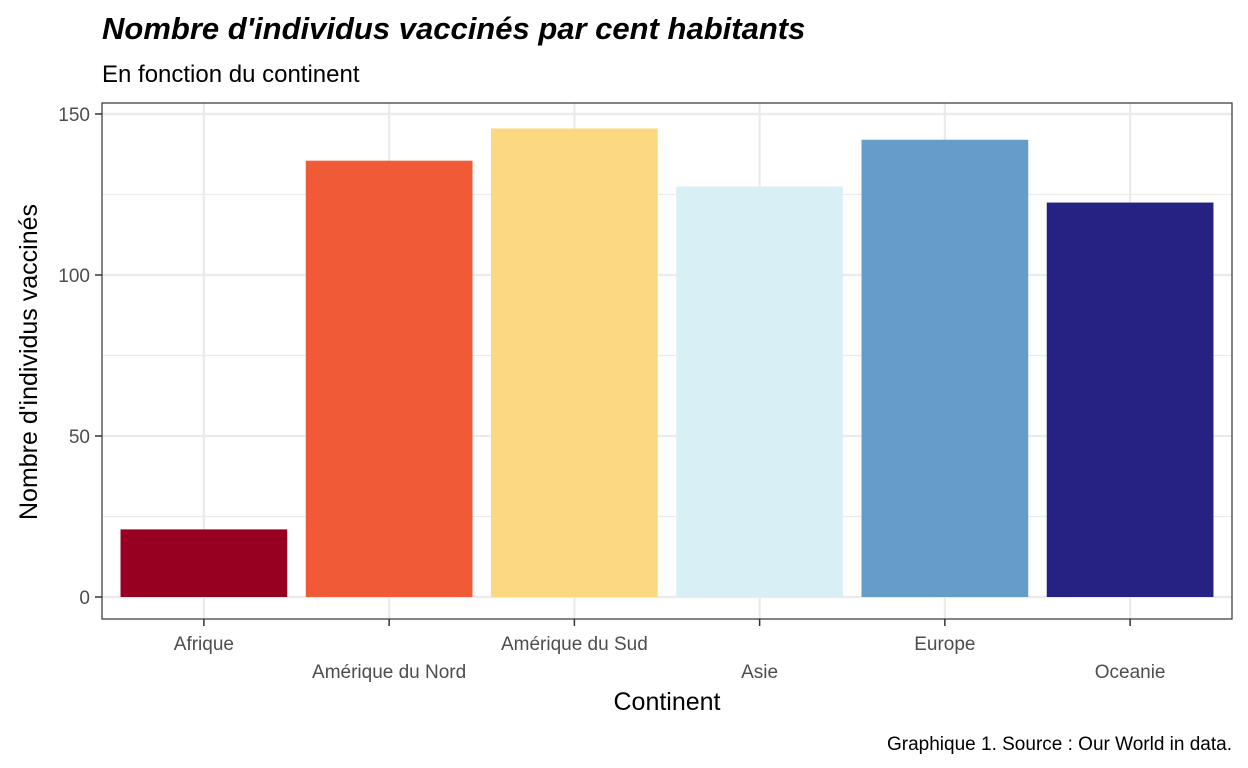 Image resolution: width=1248 pixels, height=768 pixels. Describe the element at coordinates (231, 74) in the screenshot. I see `chart-subtitle: En fonction du continent` at that location.